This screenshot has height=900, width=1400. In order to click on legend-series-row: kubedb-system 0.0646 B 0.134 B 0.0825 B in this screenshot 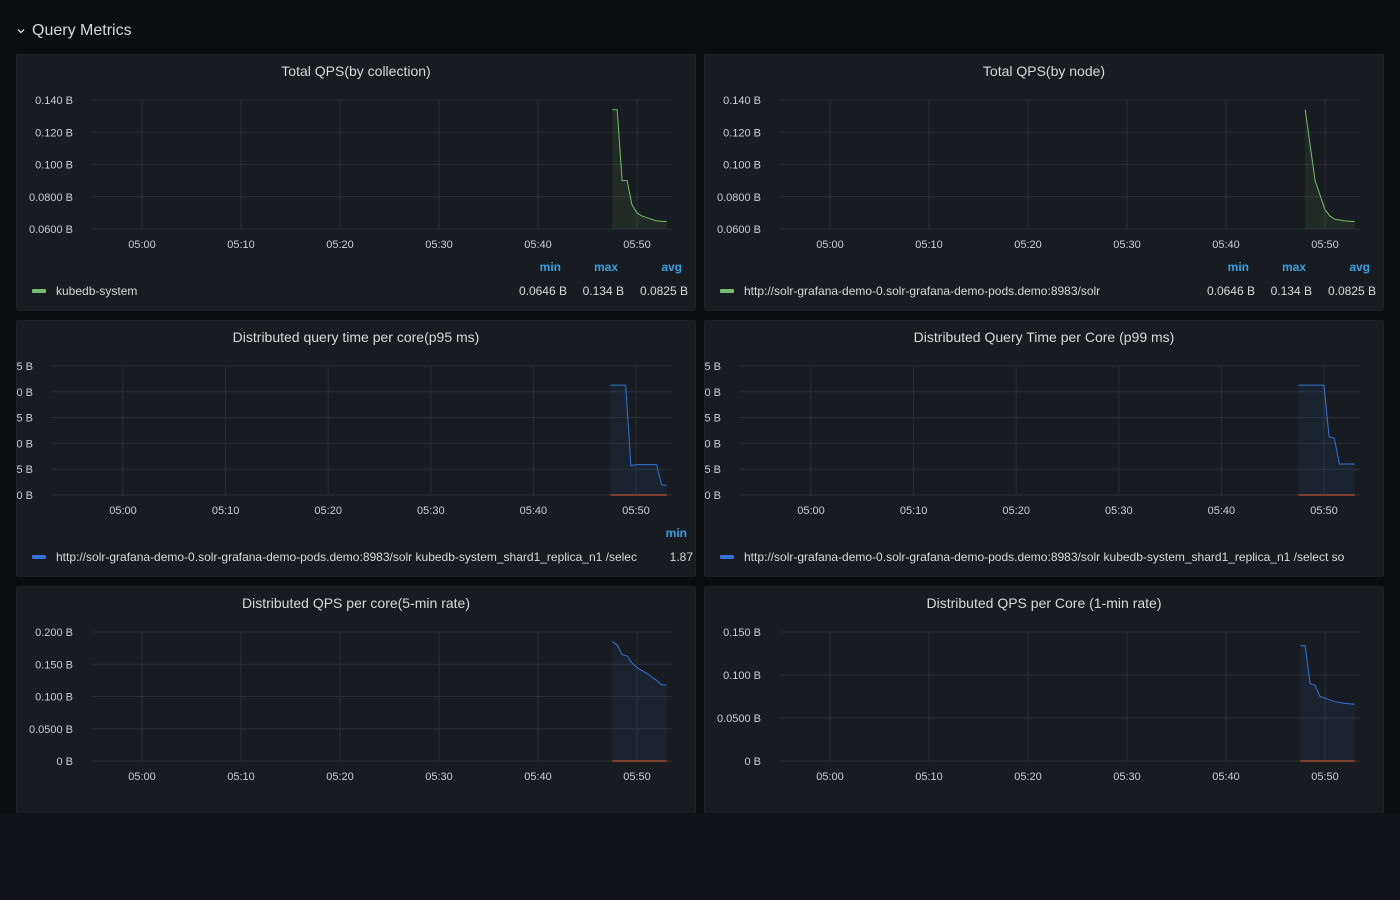, I will do `click(356, 291)`.